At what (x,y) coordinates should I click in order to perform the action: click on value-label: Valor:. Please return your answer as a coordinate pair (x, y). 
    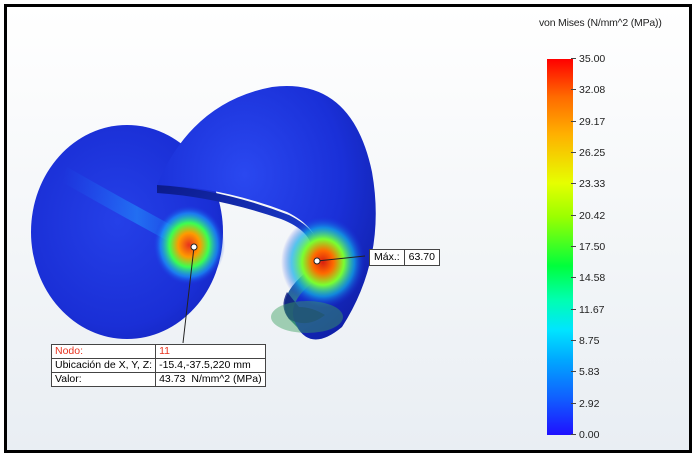
    Looking at the image, I should click on (103, 379).